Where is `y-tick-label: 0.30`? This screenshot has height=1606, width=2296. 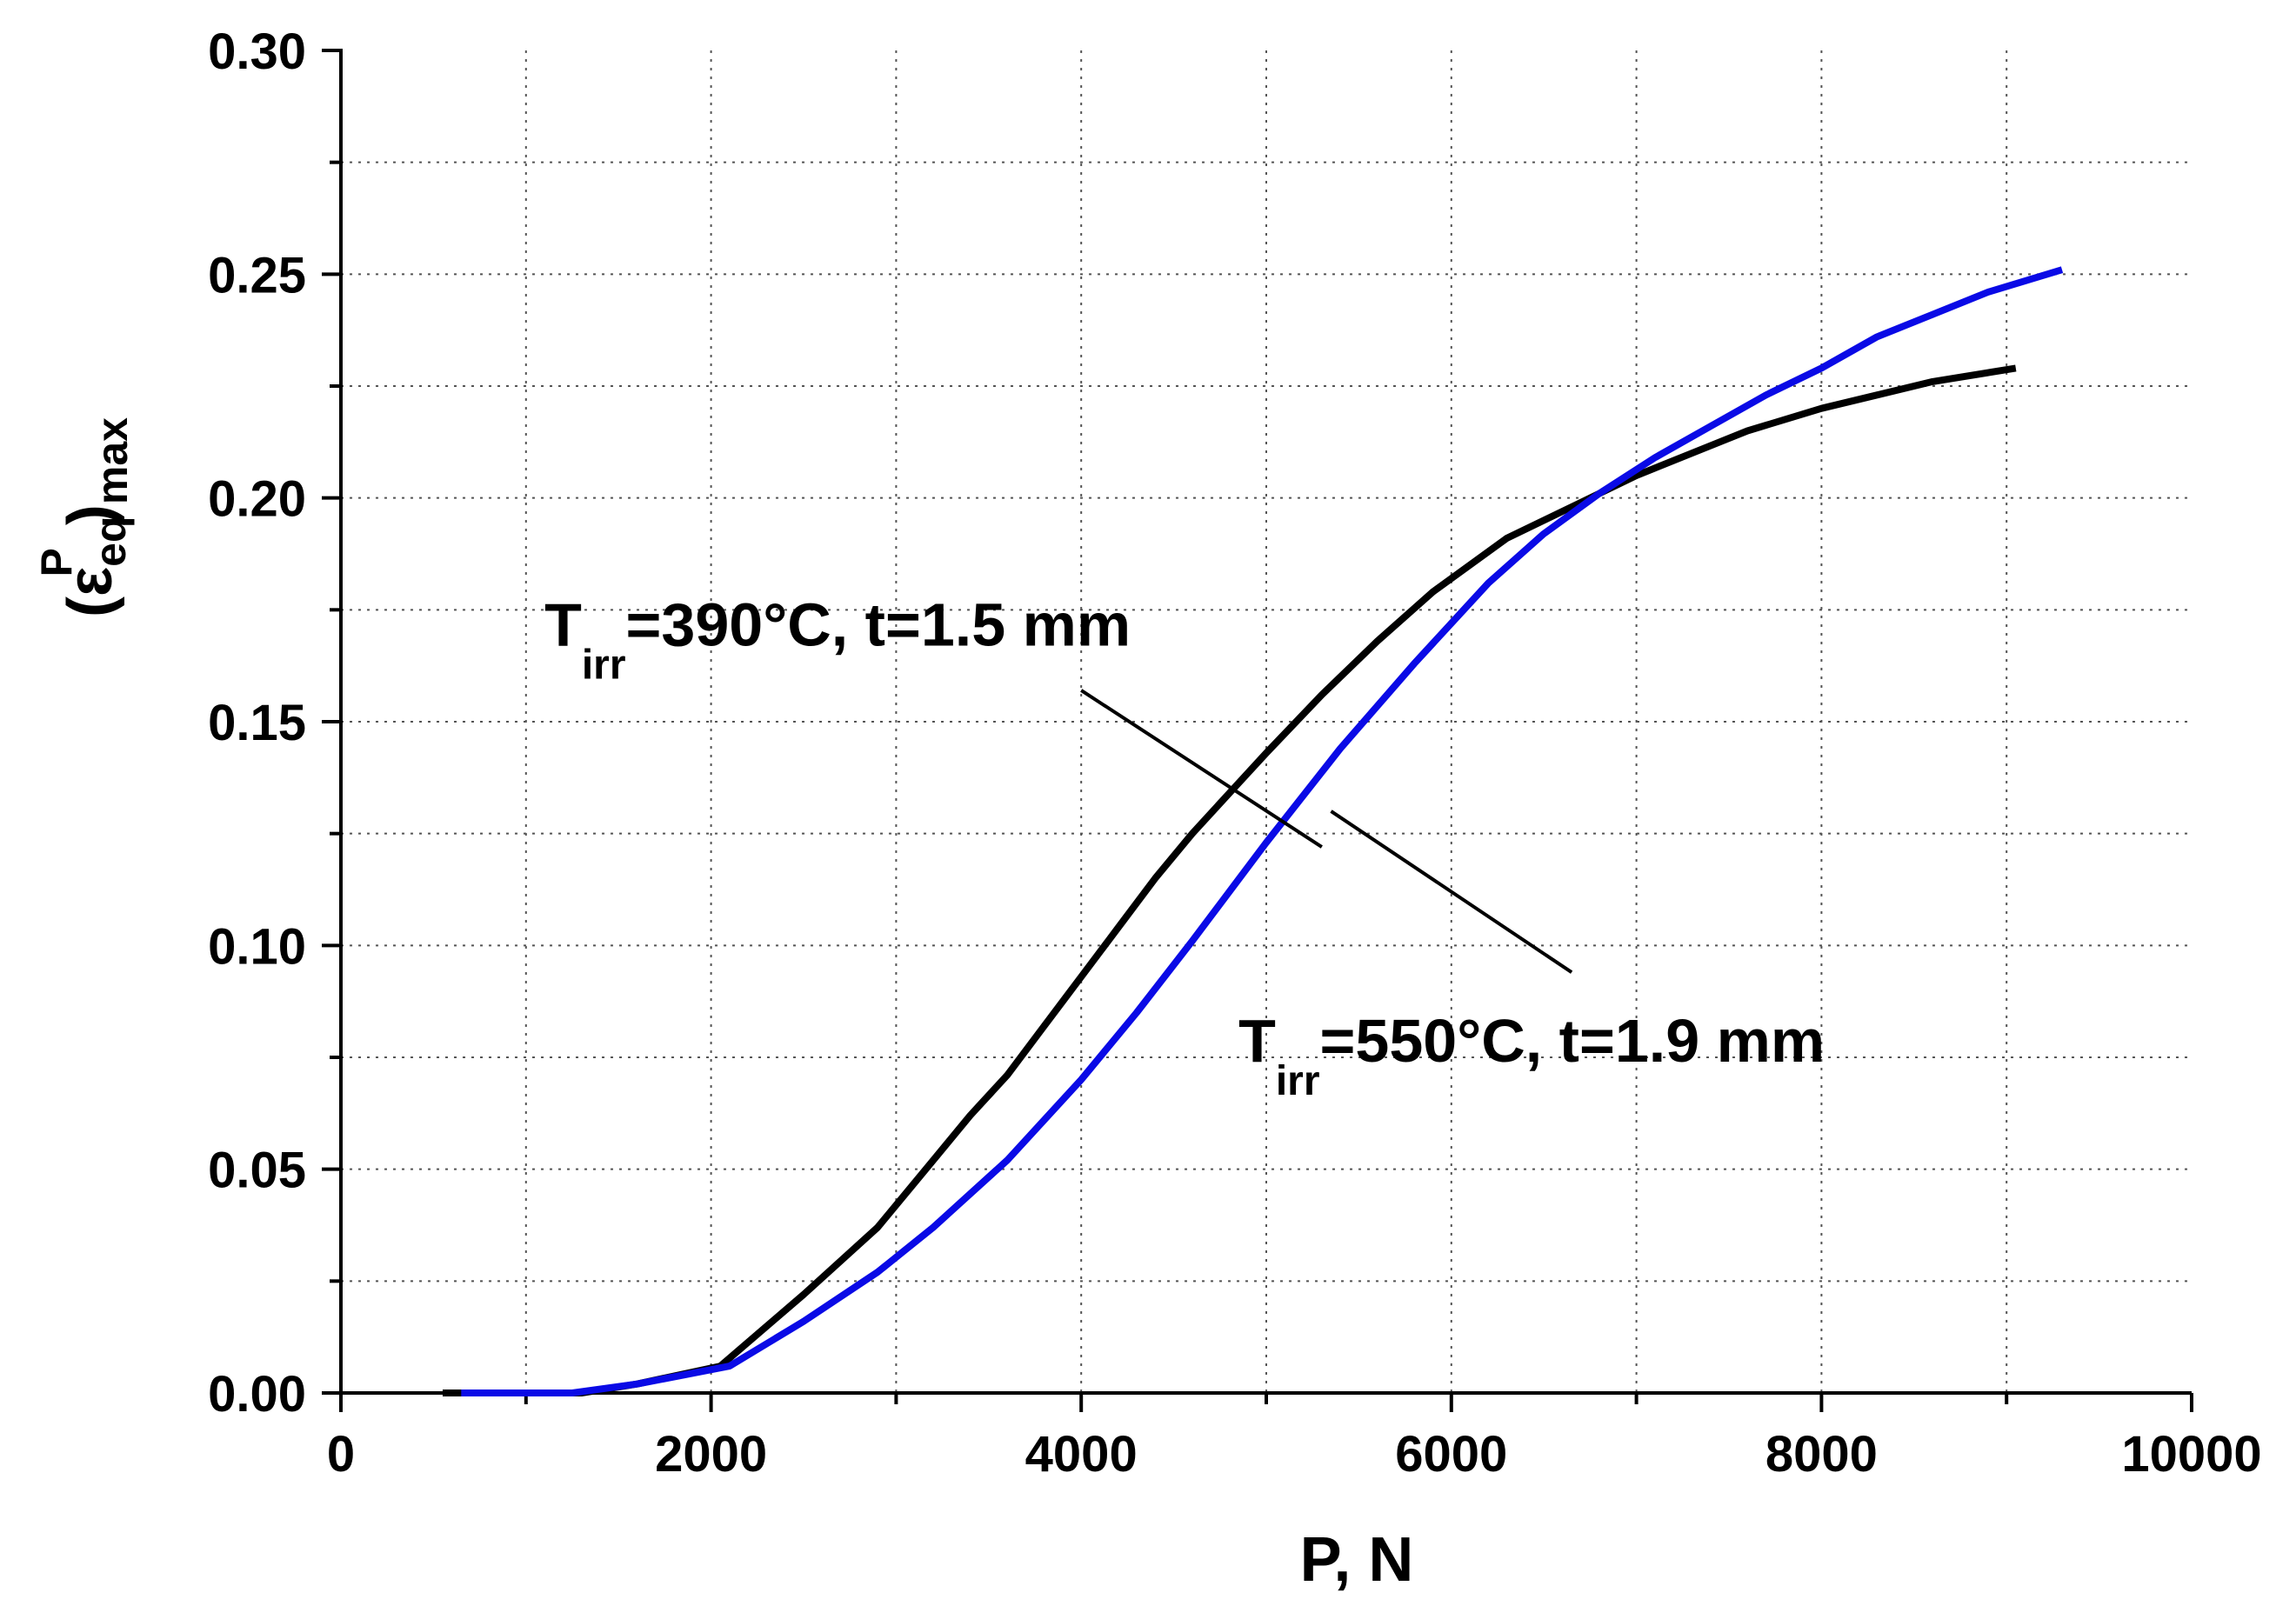
y-tick-label: 0.30 is located at coordinates (257, 51).